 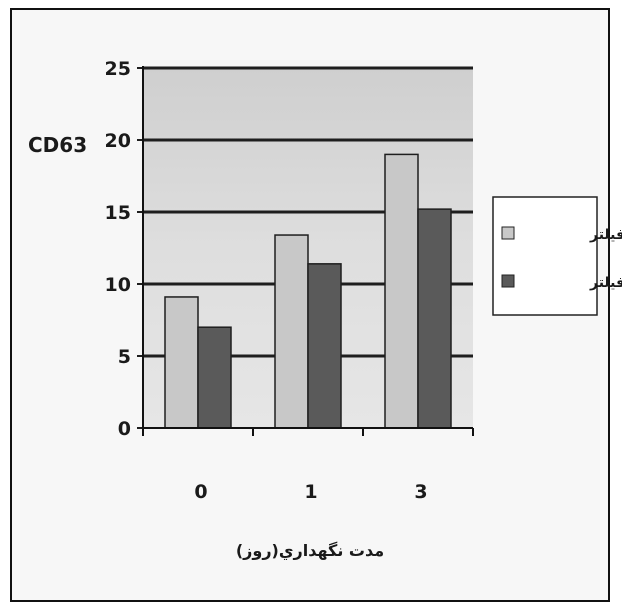 What do you see at coordinates (605, 283) in the screenshot?
I see `legend-label-after: بعد از فیلتر` at bounding box center [605, 283].